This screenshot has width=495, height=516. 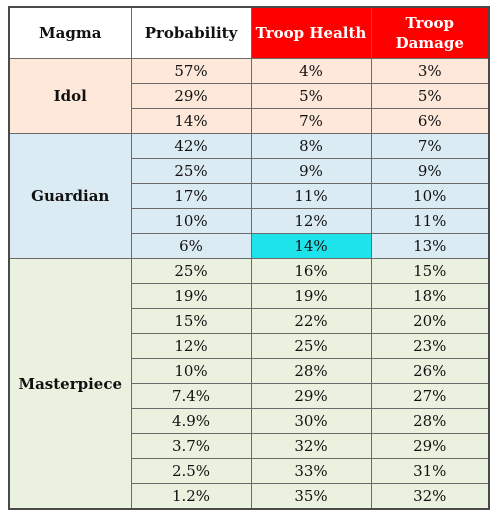 What do you see at coordinates (430, 471) in the screenshot?
I see `cell-damage: 31%` at bounding box center [430, 471].